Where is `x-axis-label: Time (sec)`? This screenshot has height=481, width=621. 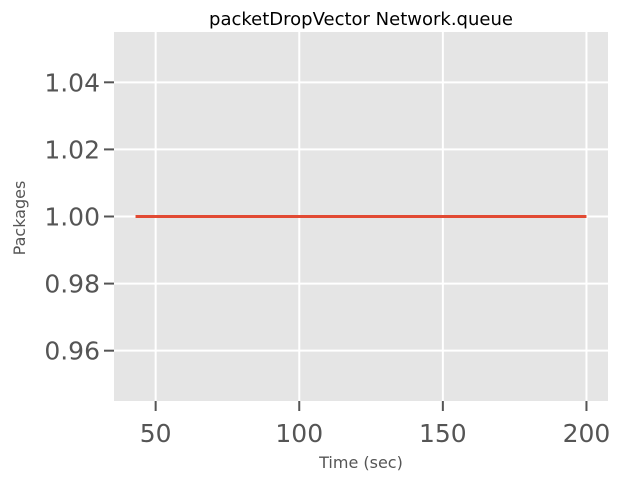
x-axis-label: Time (sec) is located at coordinates (360, 462).